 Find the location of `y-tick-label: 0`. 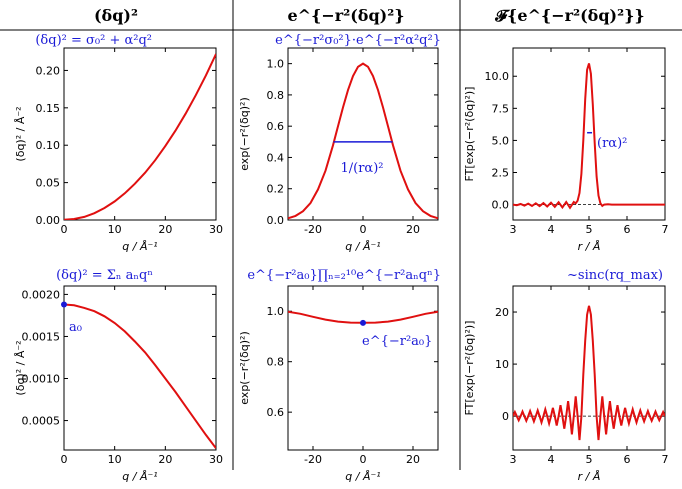

y-tick-label: 0 is located at coordinates (505, 416).